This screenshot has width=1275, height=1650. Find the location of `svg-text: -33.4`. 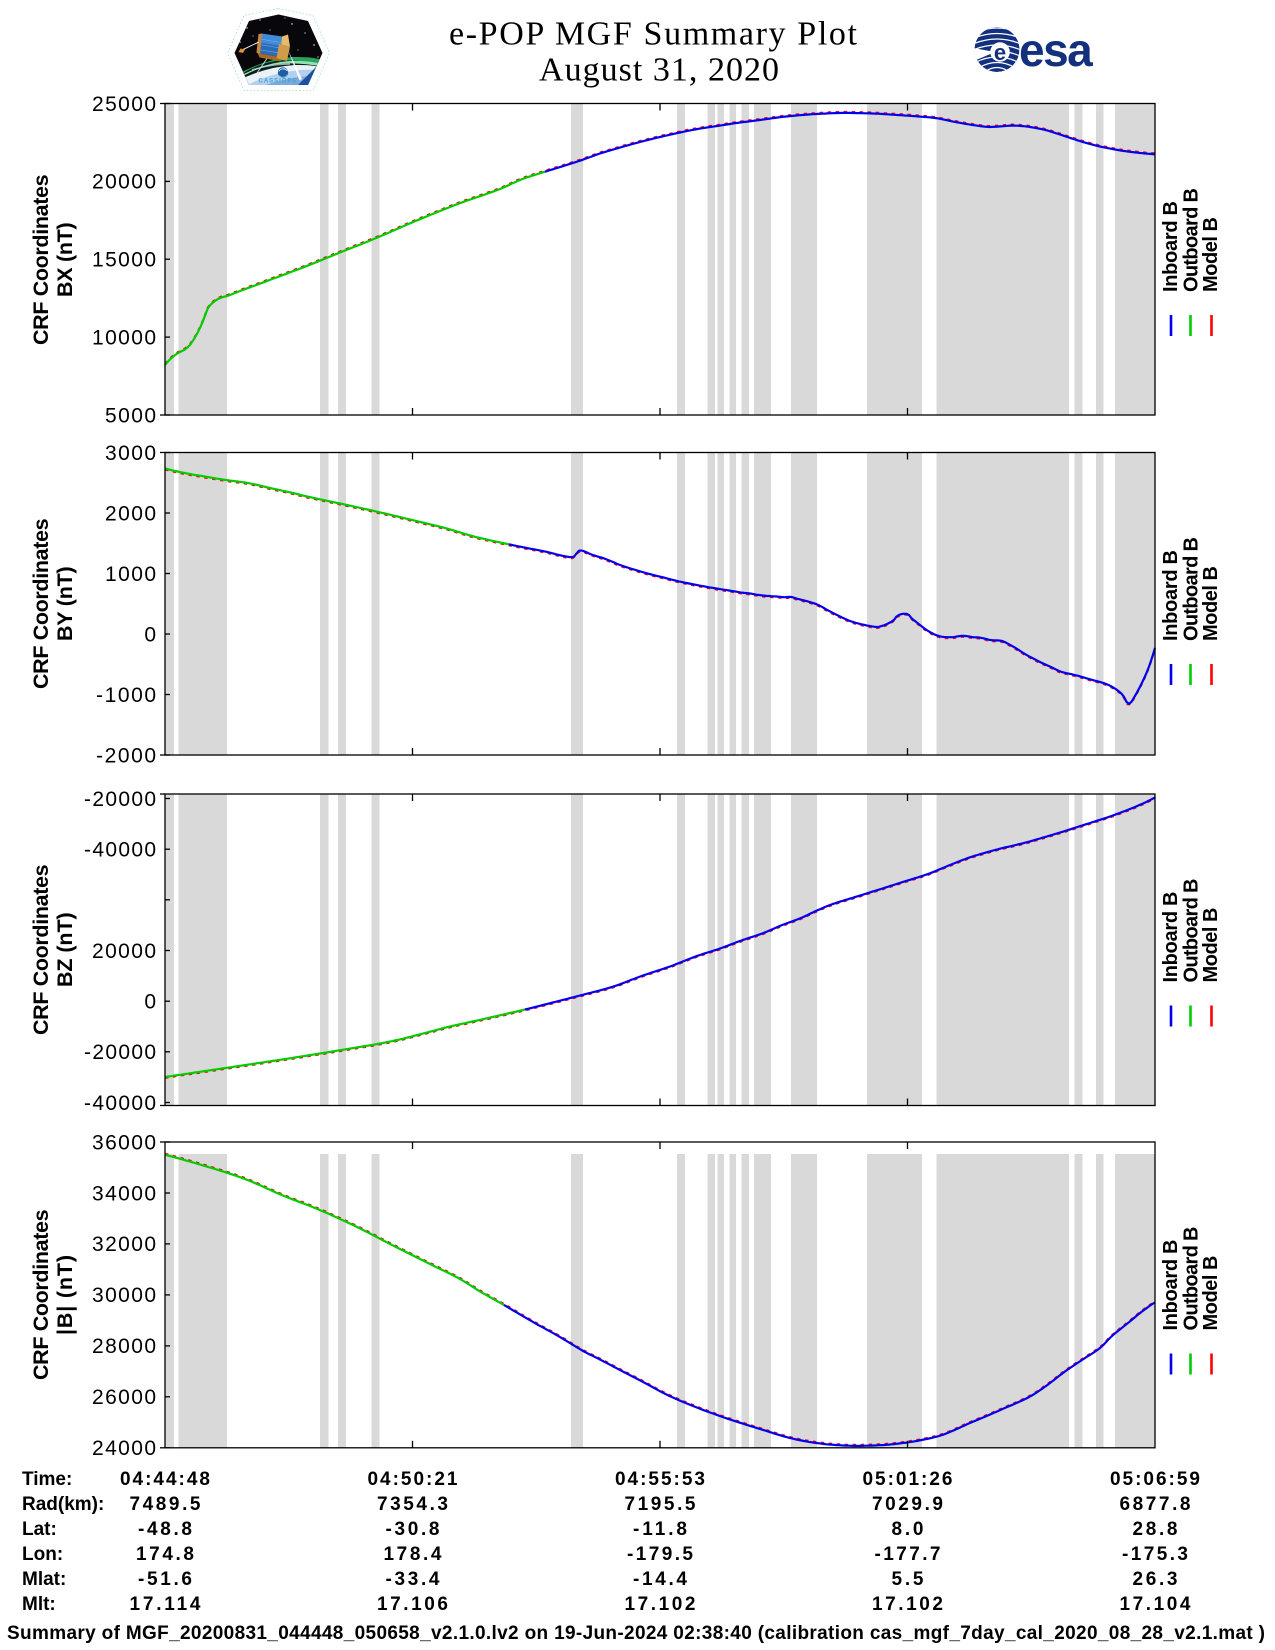

svg-text: -33.4 is located at coordinates (413, 1579).